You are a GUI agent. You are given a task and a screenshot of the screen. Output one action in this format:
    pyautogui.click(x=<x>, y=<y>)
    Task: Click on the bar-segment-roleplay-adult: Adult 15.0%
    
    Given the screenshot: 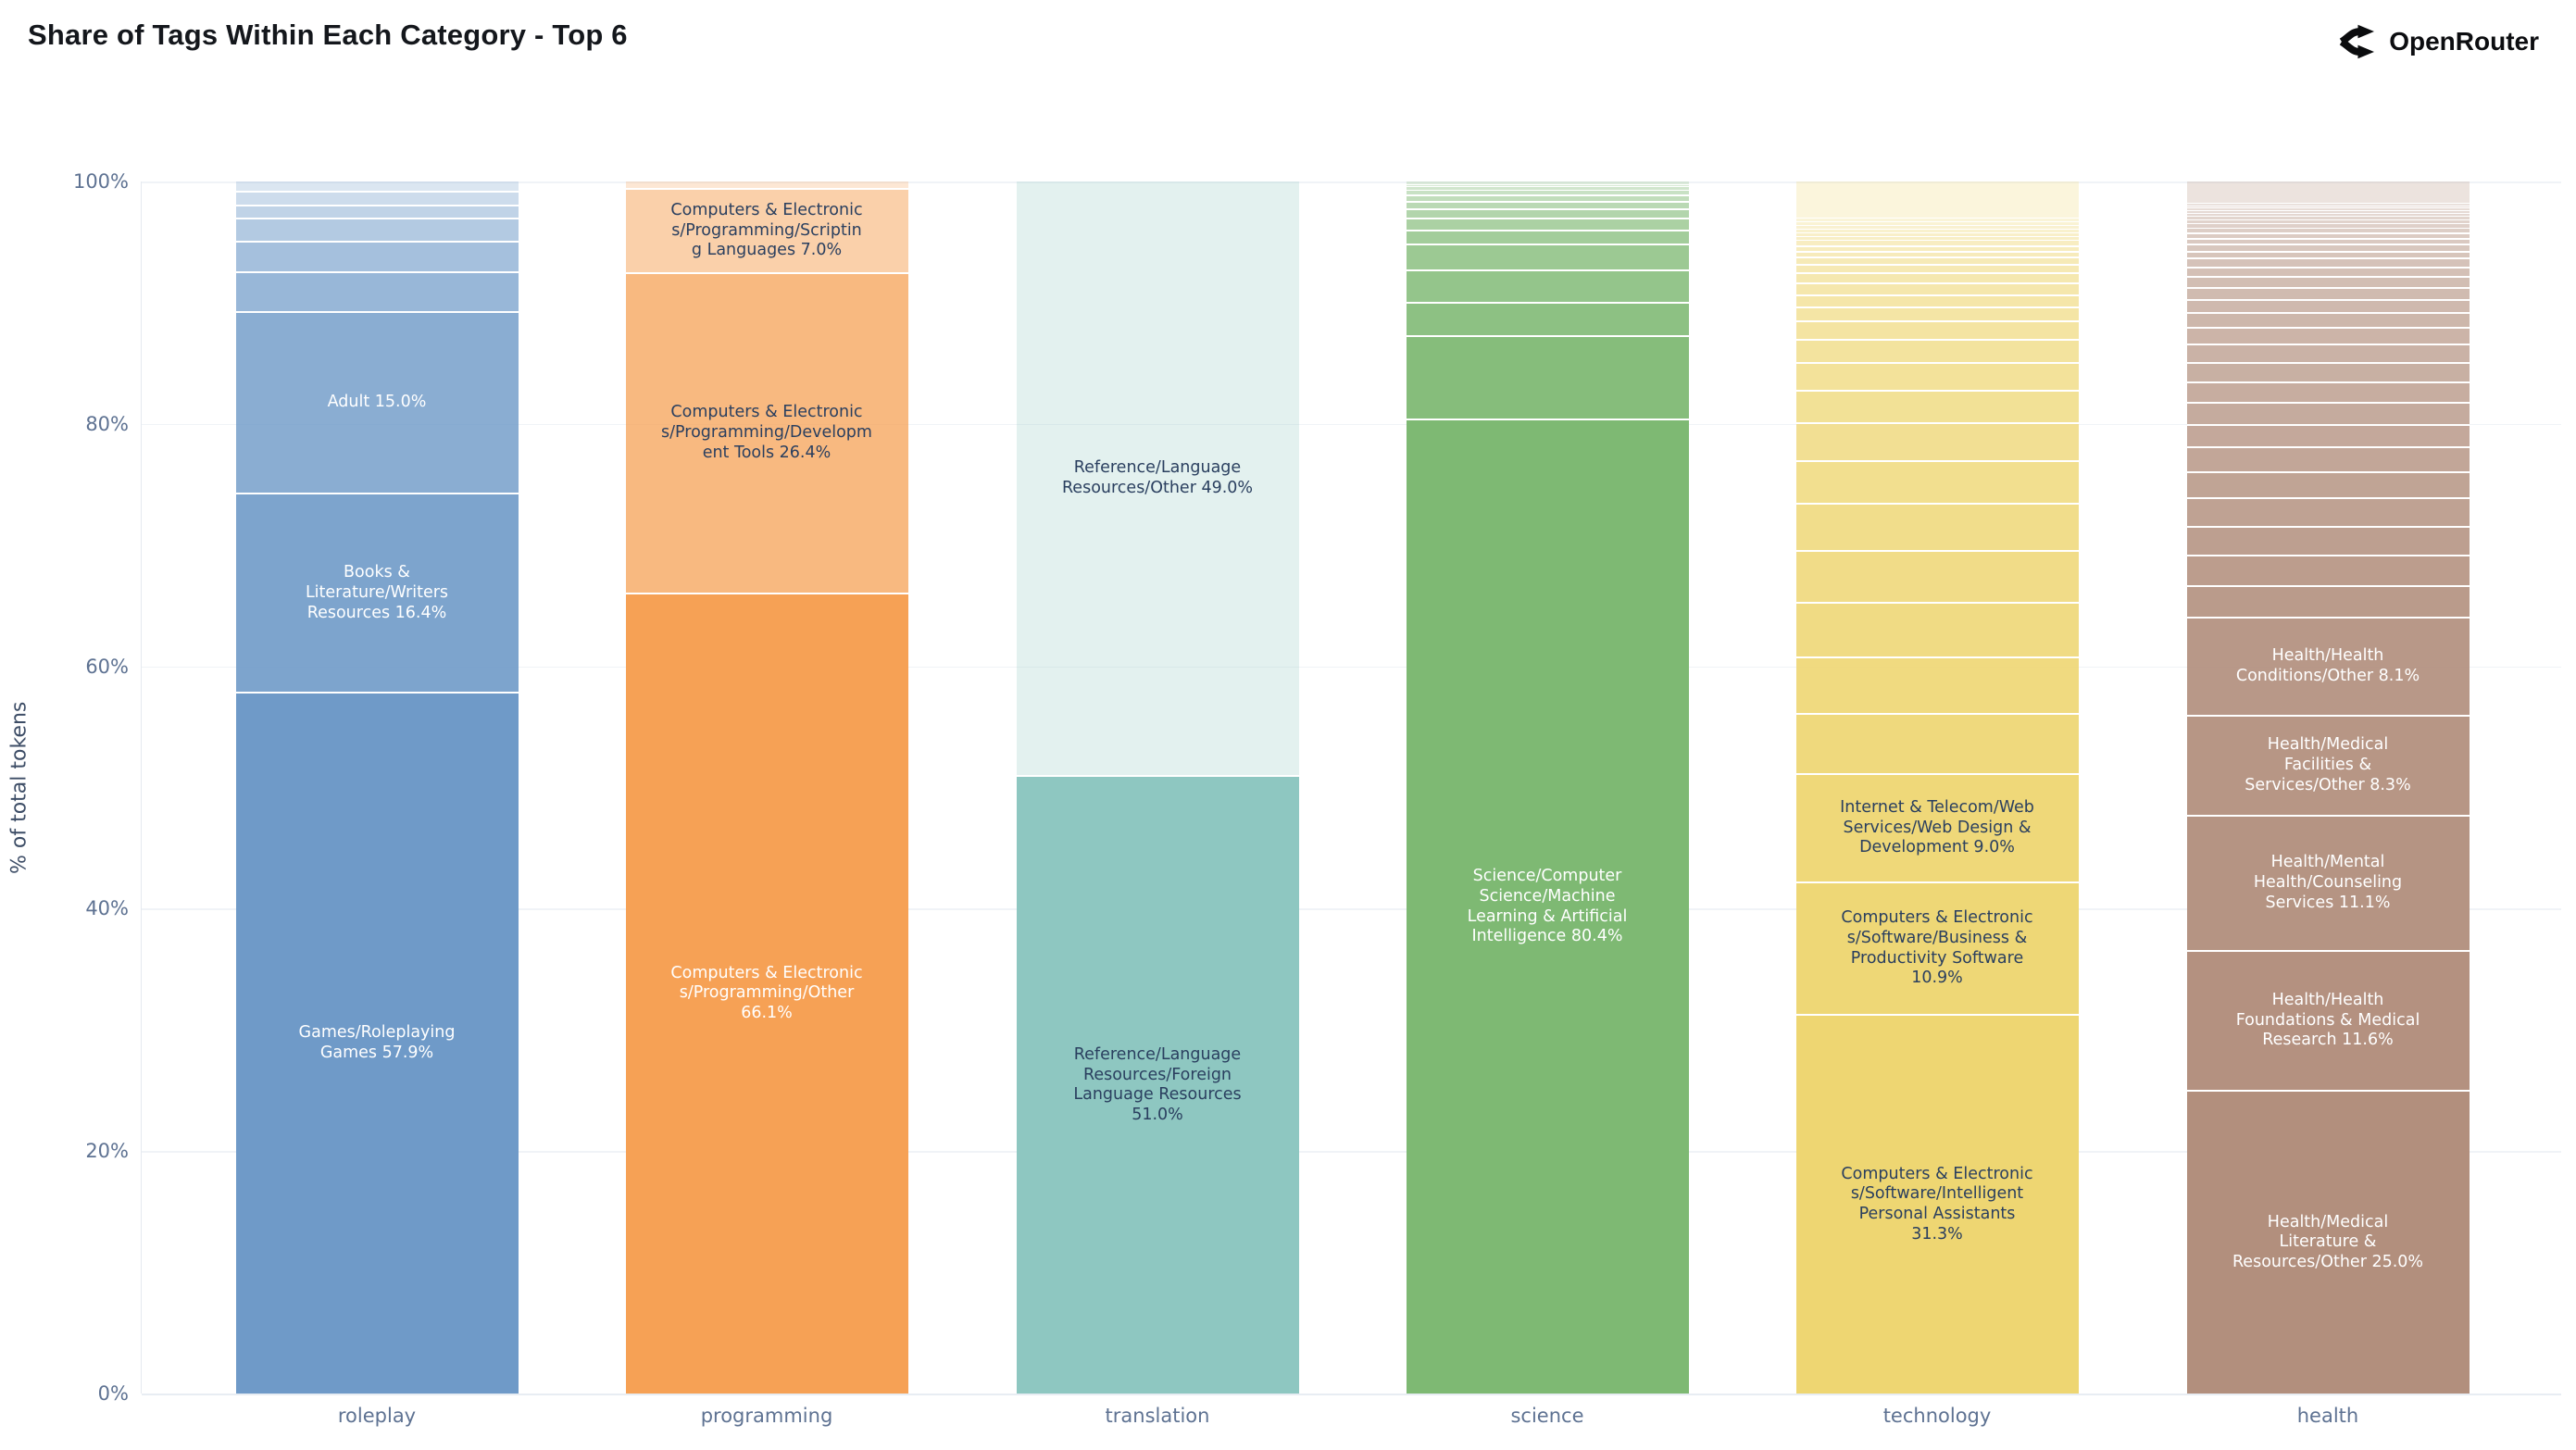 What is the action you would take?
    pyautogui.click(x=377, y=403)
    